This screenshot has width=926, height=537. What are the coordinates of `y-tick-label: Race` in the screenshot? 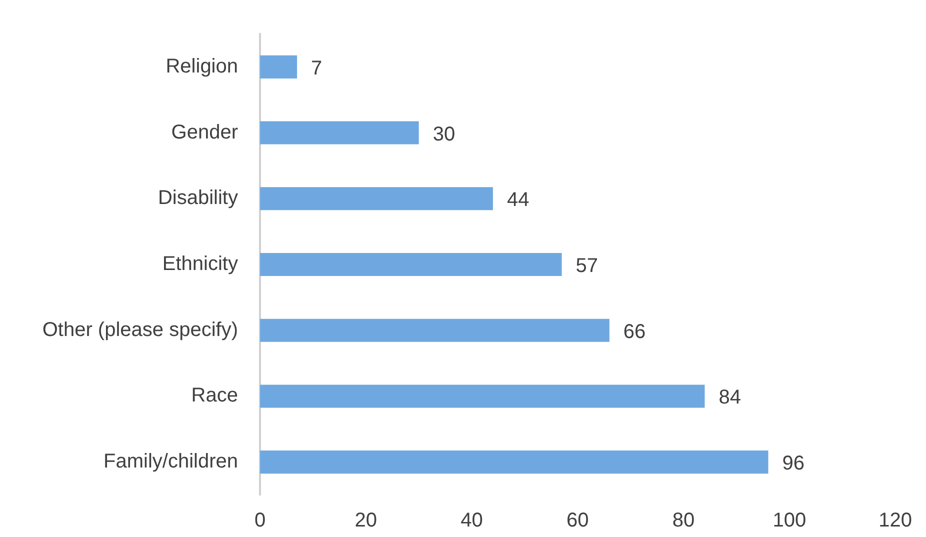 It's located at (214, 395).